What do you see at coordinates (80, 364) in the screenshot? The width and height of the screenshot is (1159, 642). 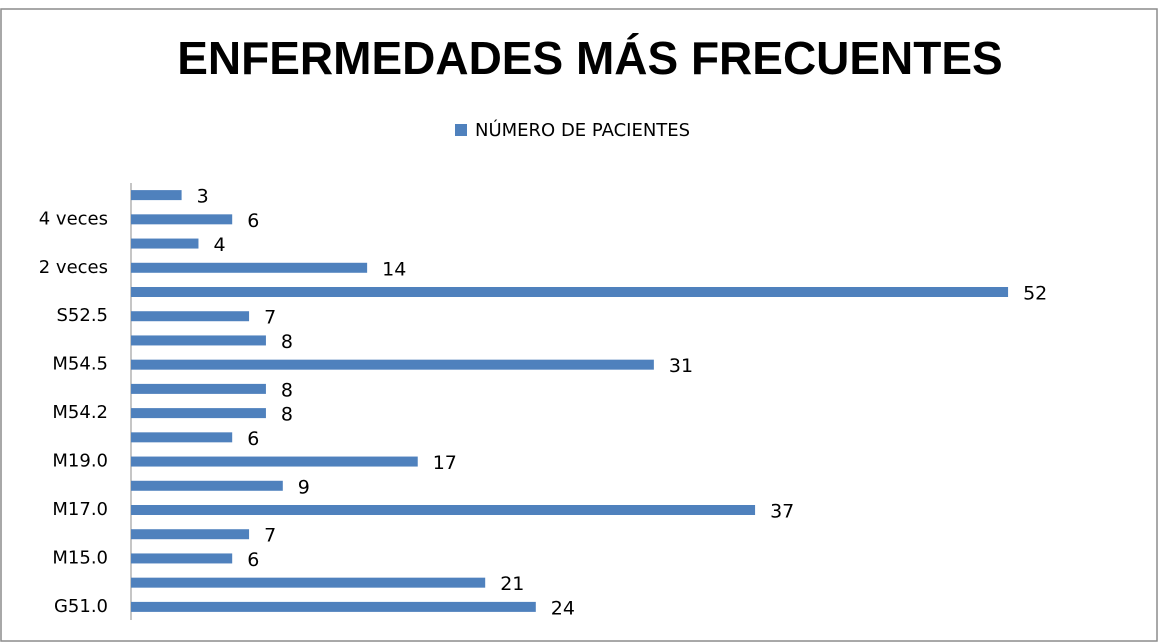 I see `y-tick-label: M54.5` at bounding box center [80, 364].